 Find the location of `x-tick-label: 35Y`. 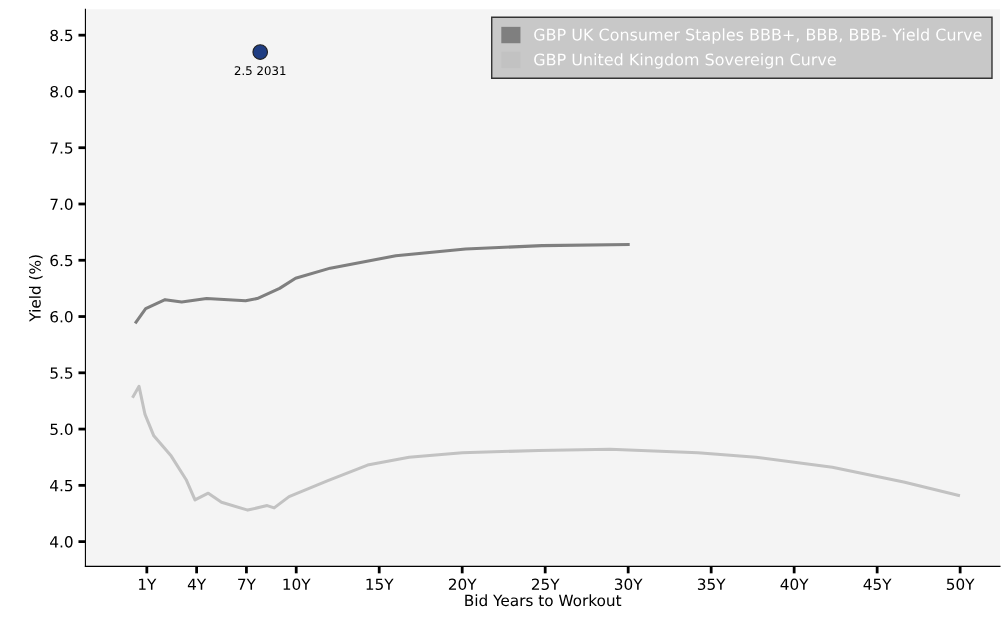

x-tick-label: 35Y is located at coordinates (711, 584).